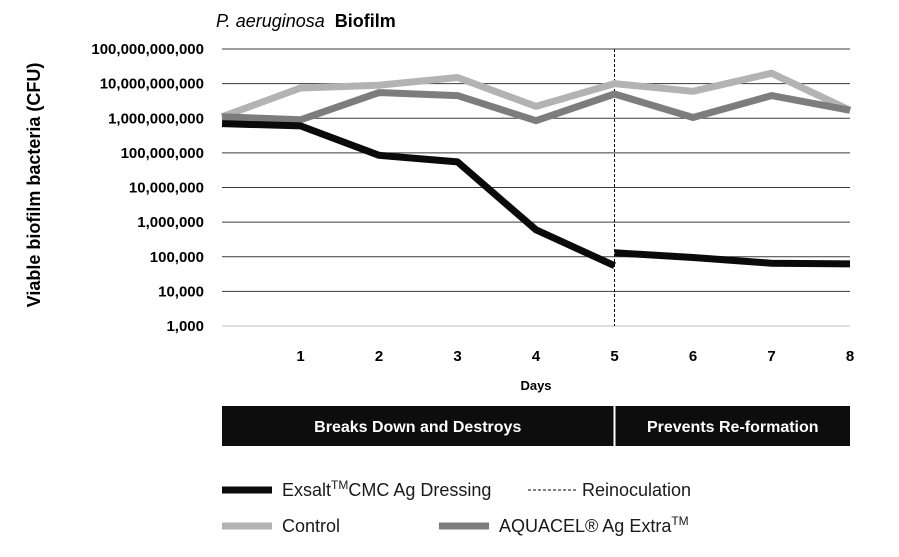  I want to click on x-tick-label: 4, so click(536, 356).